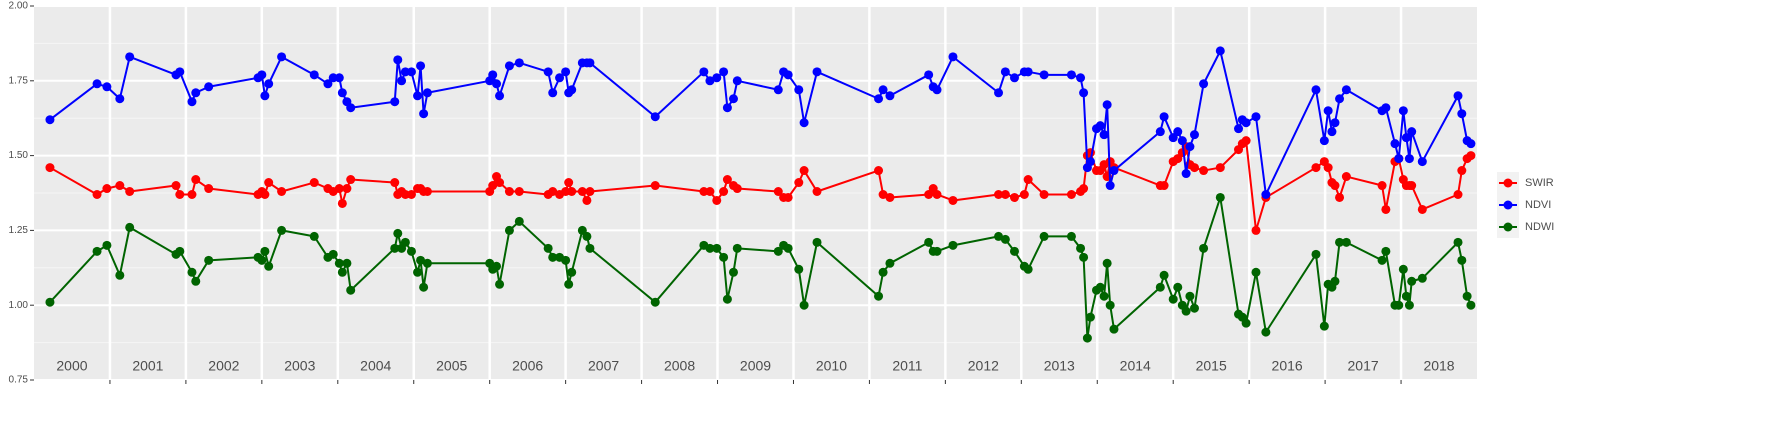 The image size is (1773, 442). Describe the element at coordinates (223, 366) in the screenshot. I see `year-label: 2002` at that location.